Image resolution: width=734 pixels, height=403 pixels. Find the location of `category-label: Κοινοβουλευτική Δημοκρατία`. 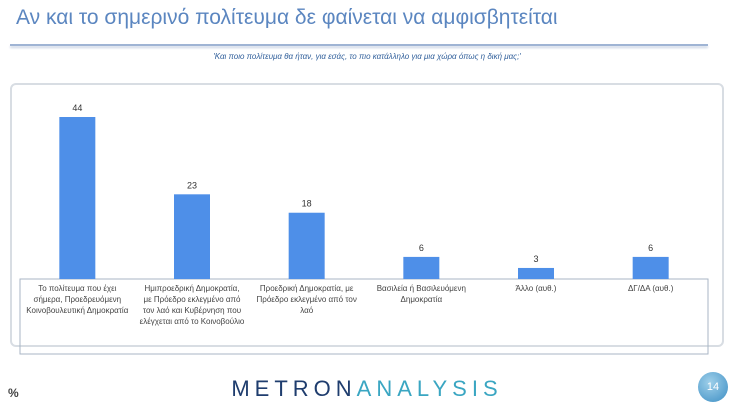

category-label: Κοινοβουλευτική Δημοκρατία is located at coordinates (77, 310).